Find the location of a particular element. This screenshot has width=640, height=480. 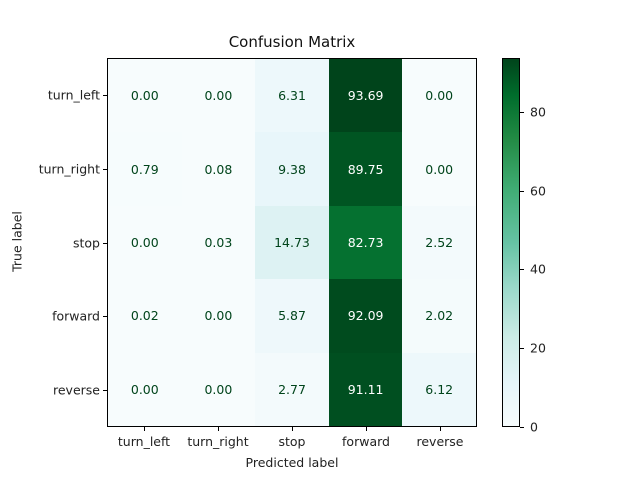

heatmap-cell: 9.38 is located at coordinates (292, 169).